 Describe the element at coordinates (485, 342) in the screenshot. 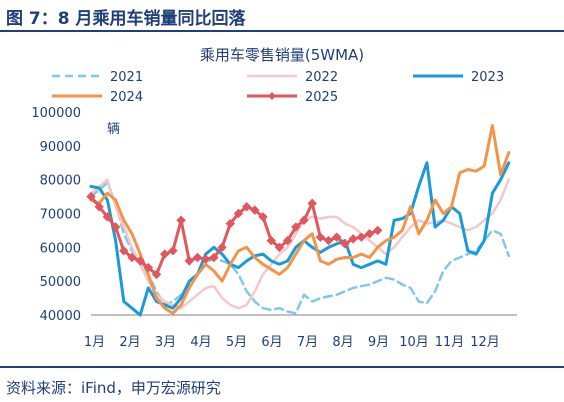

I see `x-tick-label: 12月` at that location.